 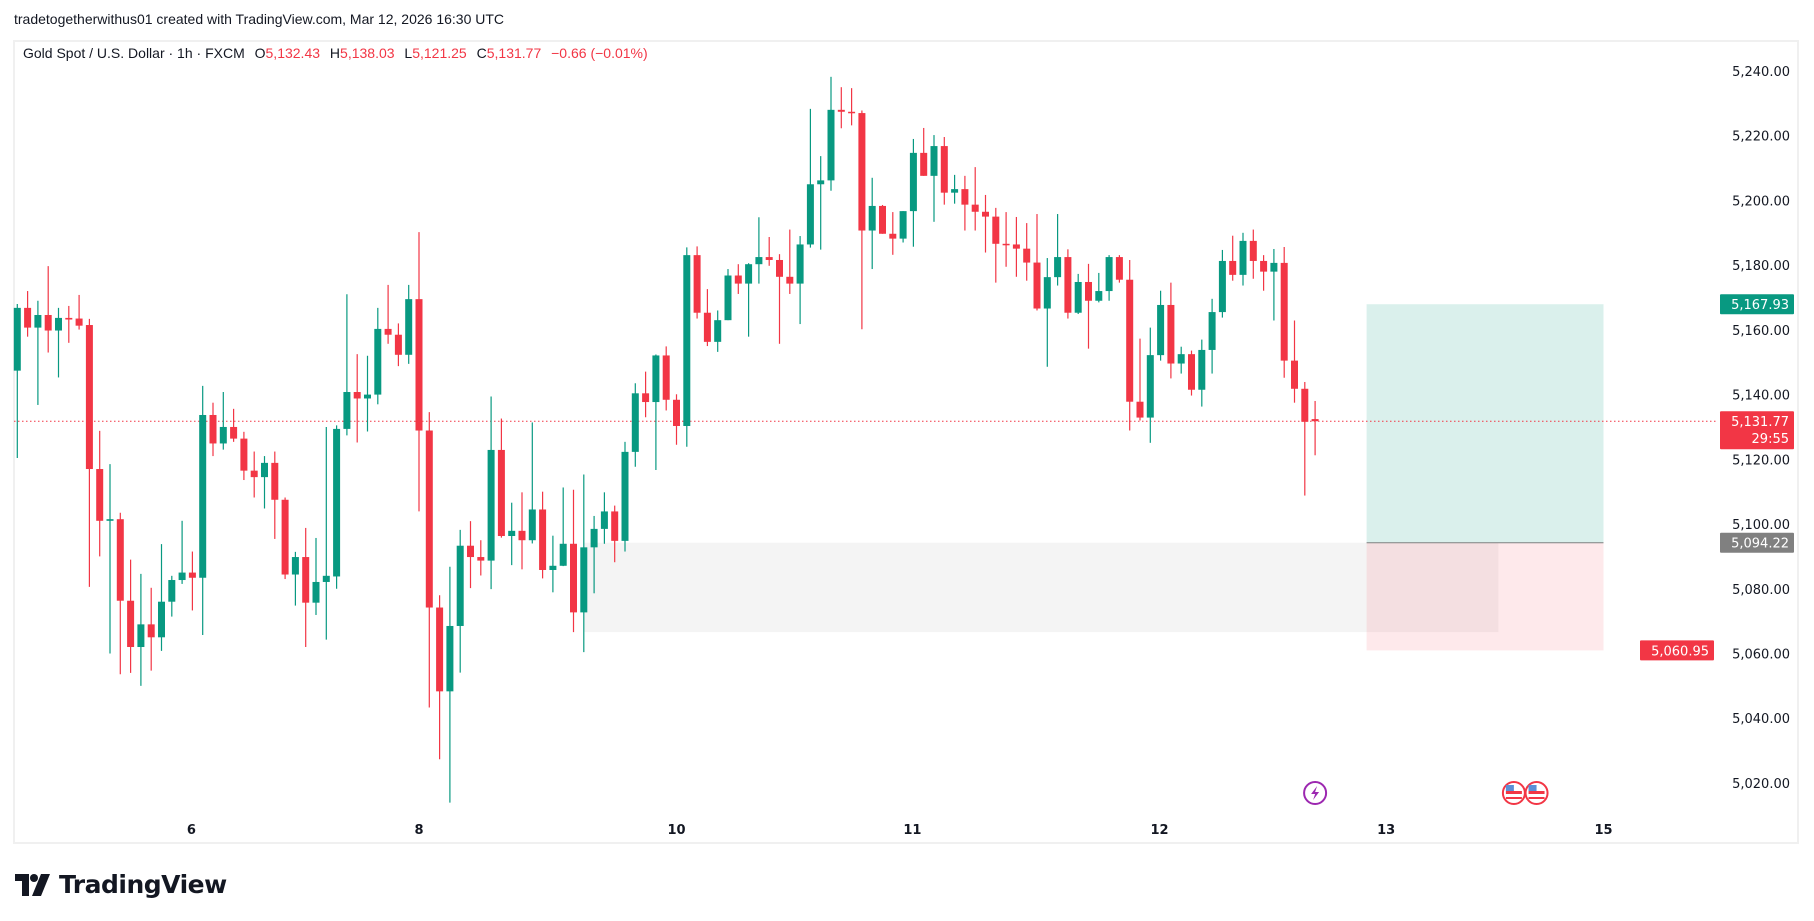 What do you see at coordinates (260, 53) in the screenshot?
I see `open-label: O` at bounding box center [260, 53].